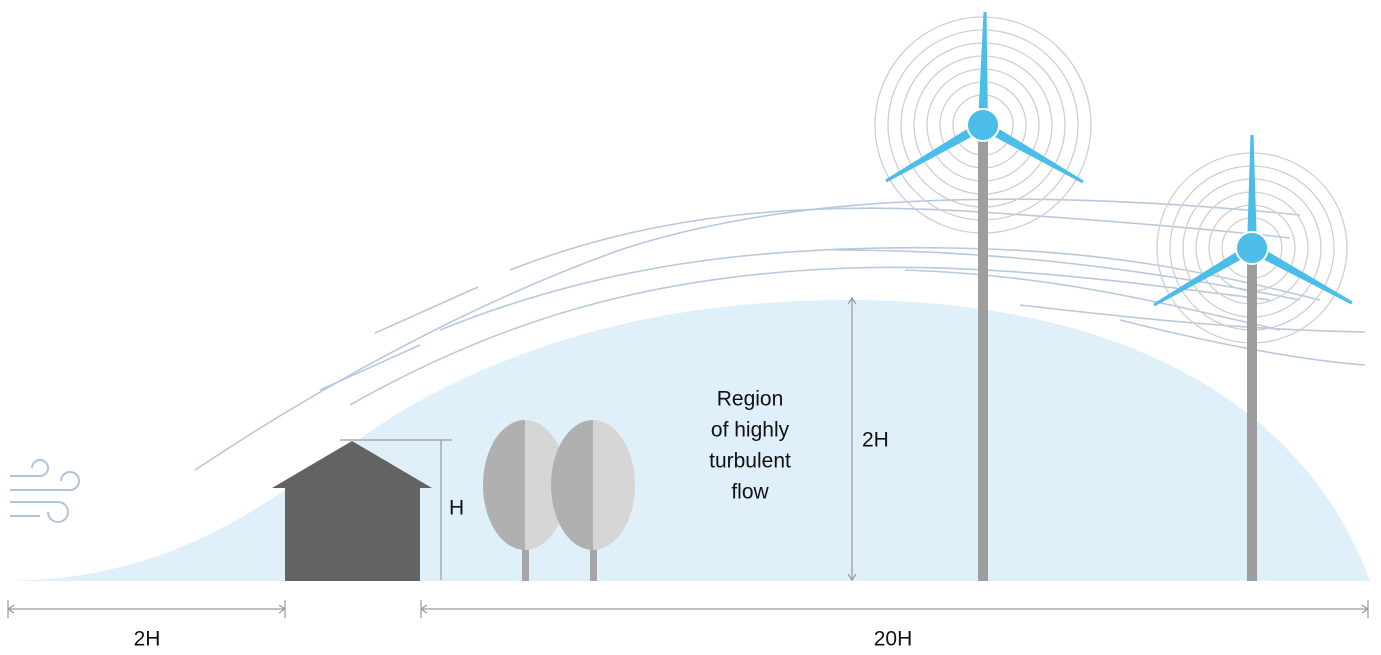 The height and width of the screenshot is (655, 1381). Describe the element at coordinates (750, 492) in the screenshot. I see `region-line: flow` at that location.